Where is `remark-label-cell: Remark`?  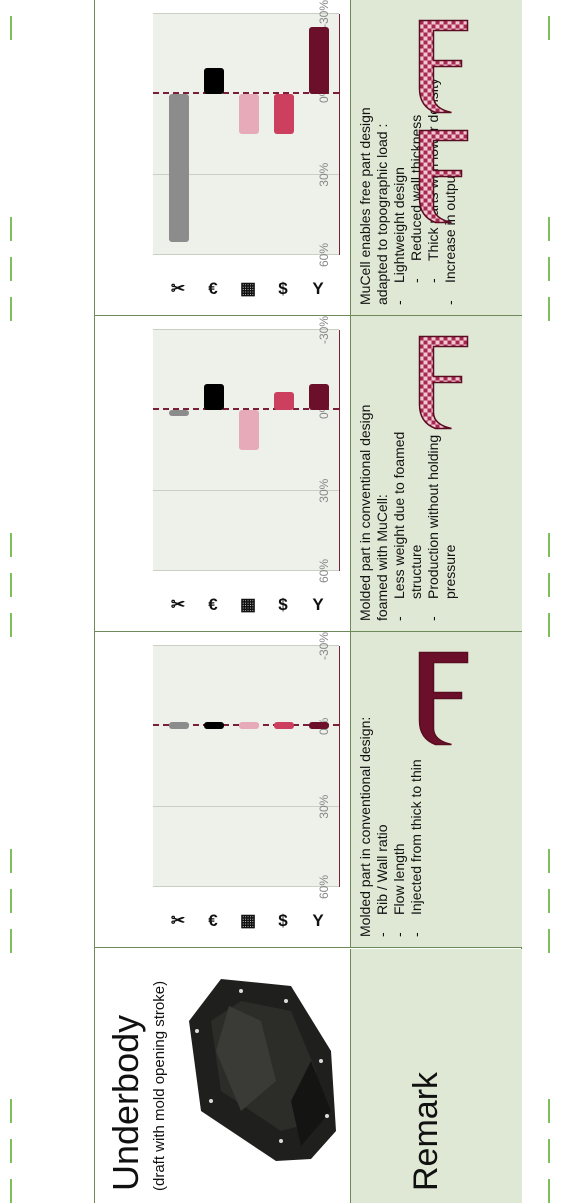 remark-label-cell: Remark is located at coordinates (436, 1076).